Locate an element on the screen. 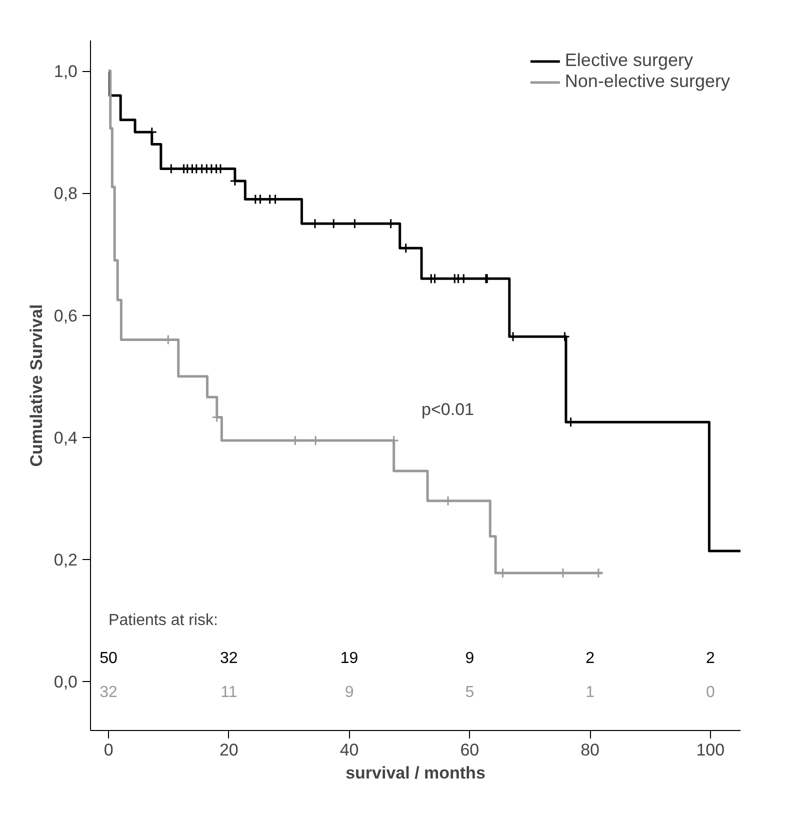 This screenshot has height=822, width=799. annotation: 1 is located at coordinates (590, 692).